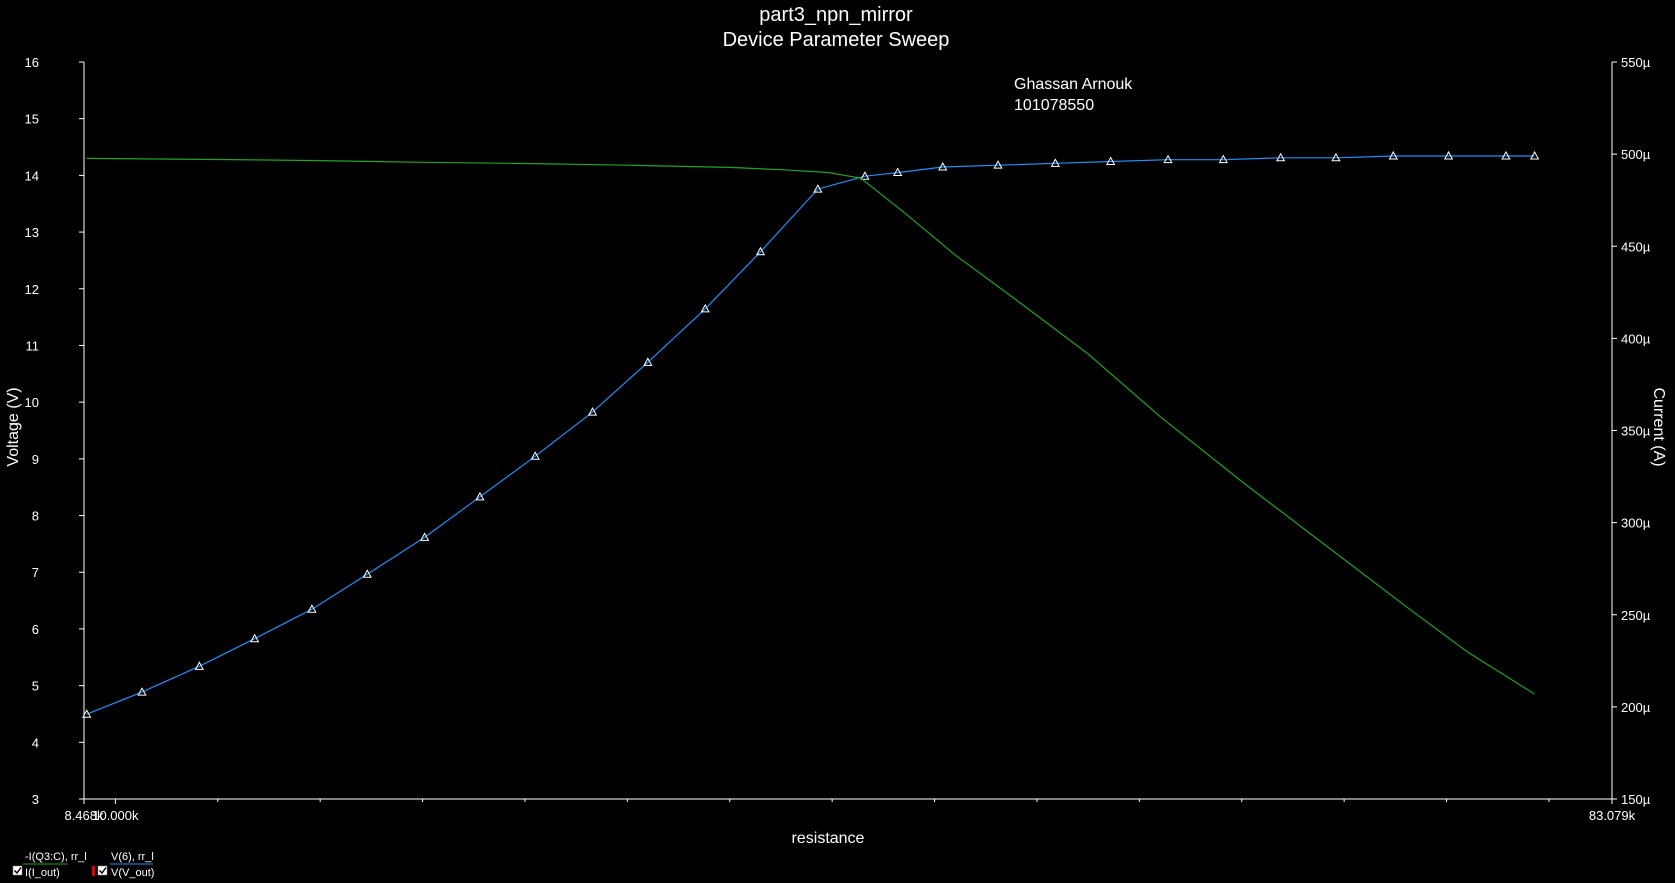 This screenshot has width=1675, height=883. What do you see at coordinates (54, 431) in the screenshot?
I see `left-axis-ticks: 3 4 5 6 7 8 9 10 11 12 13 14 15 16` at bounding box center [54, 431].